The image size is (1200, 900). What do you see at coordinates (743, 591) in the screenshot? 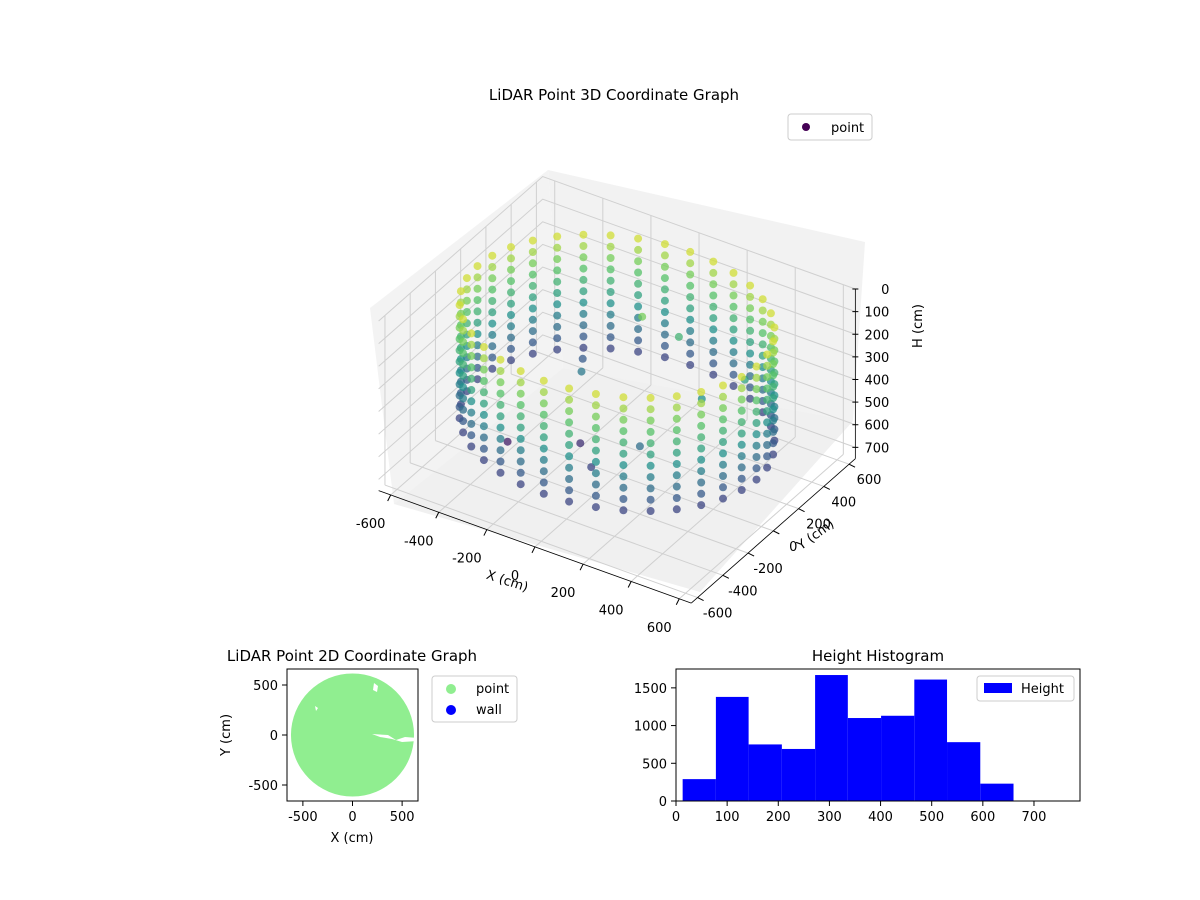
I see `y-tick-label-3d: -400` at bounding box center [743, 591].